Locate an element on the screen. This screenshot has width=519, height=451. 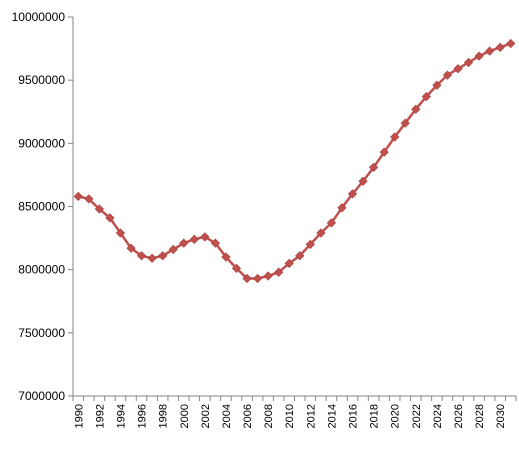
x-tick-label: 1994 is located at coordinates (121, 416).